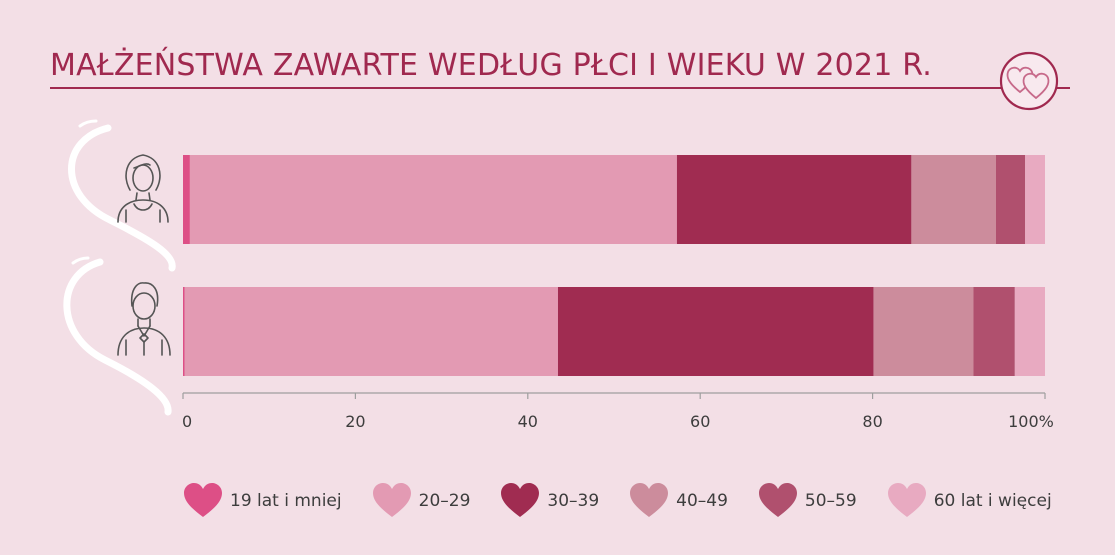  I want to click on x-tick-label: 80, so click(872, 421).